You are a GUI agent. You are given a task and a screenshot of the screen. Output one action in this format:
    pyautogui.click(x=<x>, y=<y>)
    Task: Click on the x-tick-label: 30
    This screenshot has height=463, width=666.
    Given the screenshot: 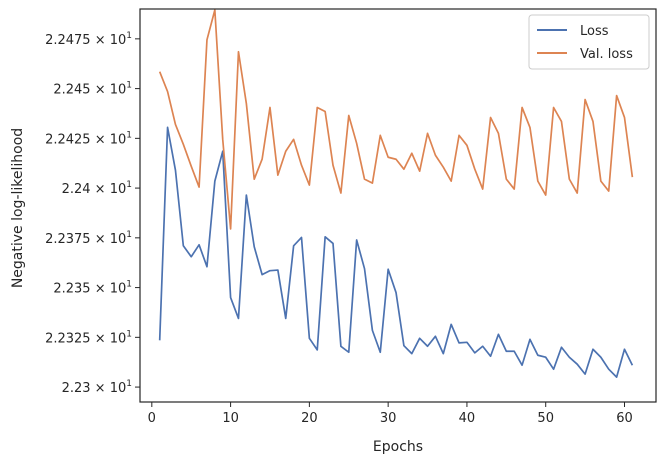 What is the action you would take?
    pyautogui.click(x=388, y=418)
    